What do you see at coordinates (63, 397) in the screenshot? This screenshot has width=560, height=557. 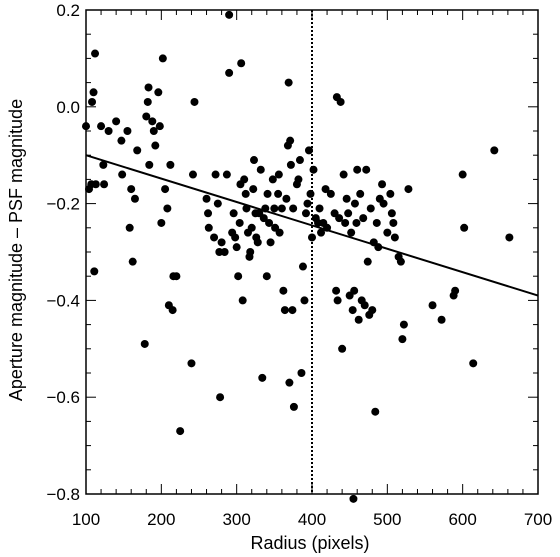 I see `y-tick-label: −0.6` at bounding box center [63, 397].